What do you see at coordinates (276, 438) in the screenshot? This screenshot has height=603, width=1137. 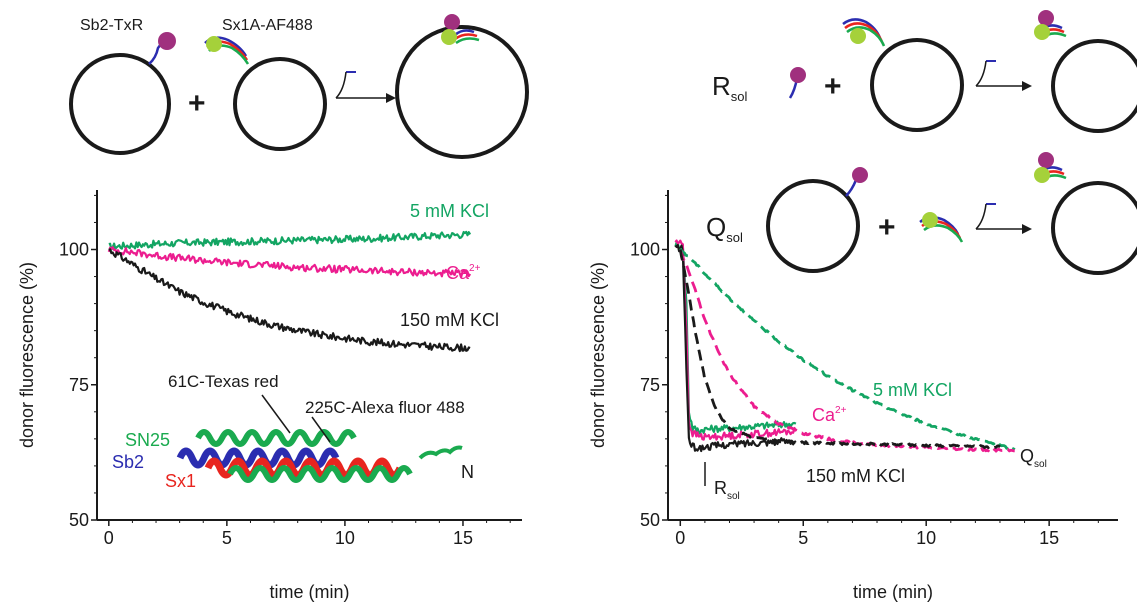 I see `helix-sn25-a` at bounding box center [276, 438].